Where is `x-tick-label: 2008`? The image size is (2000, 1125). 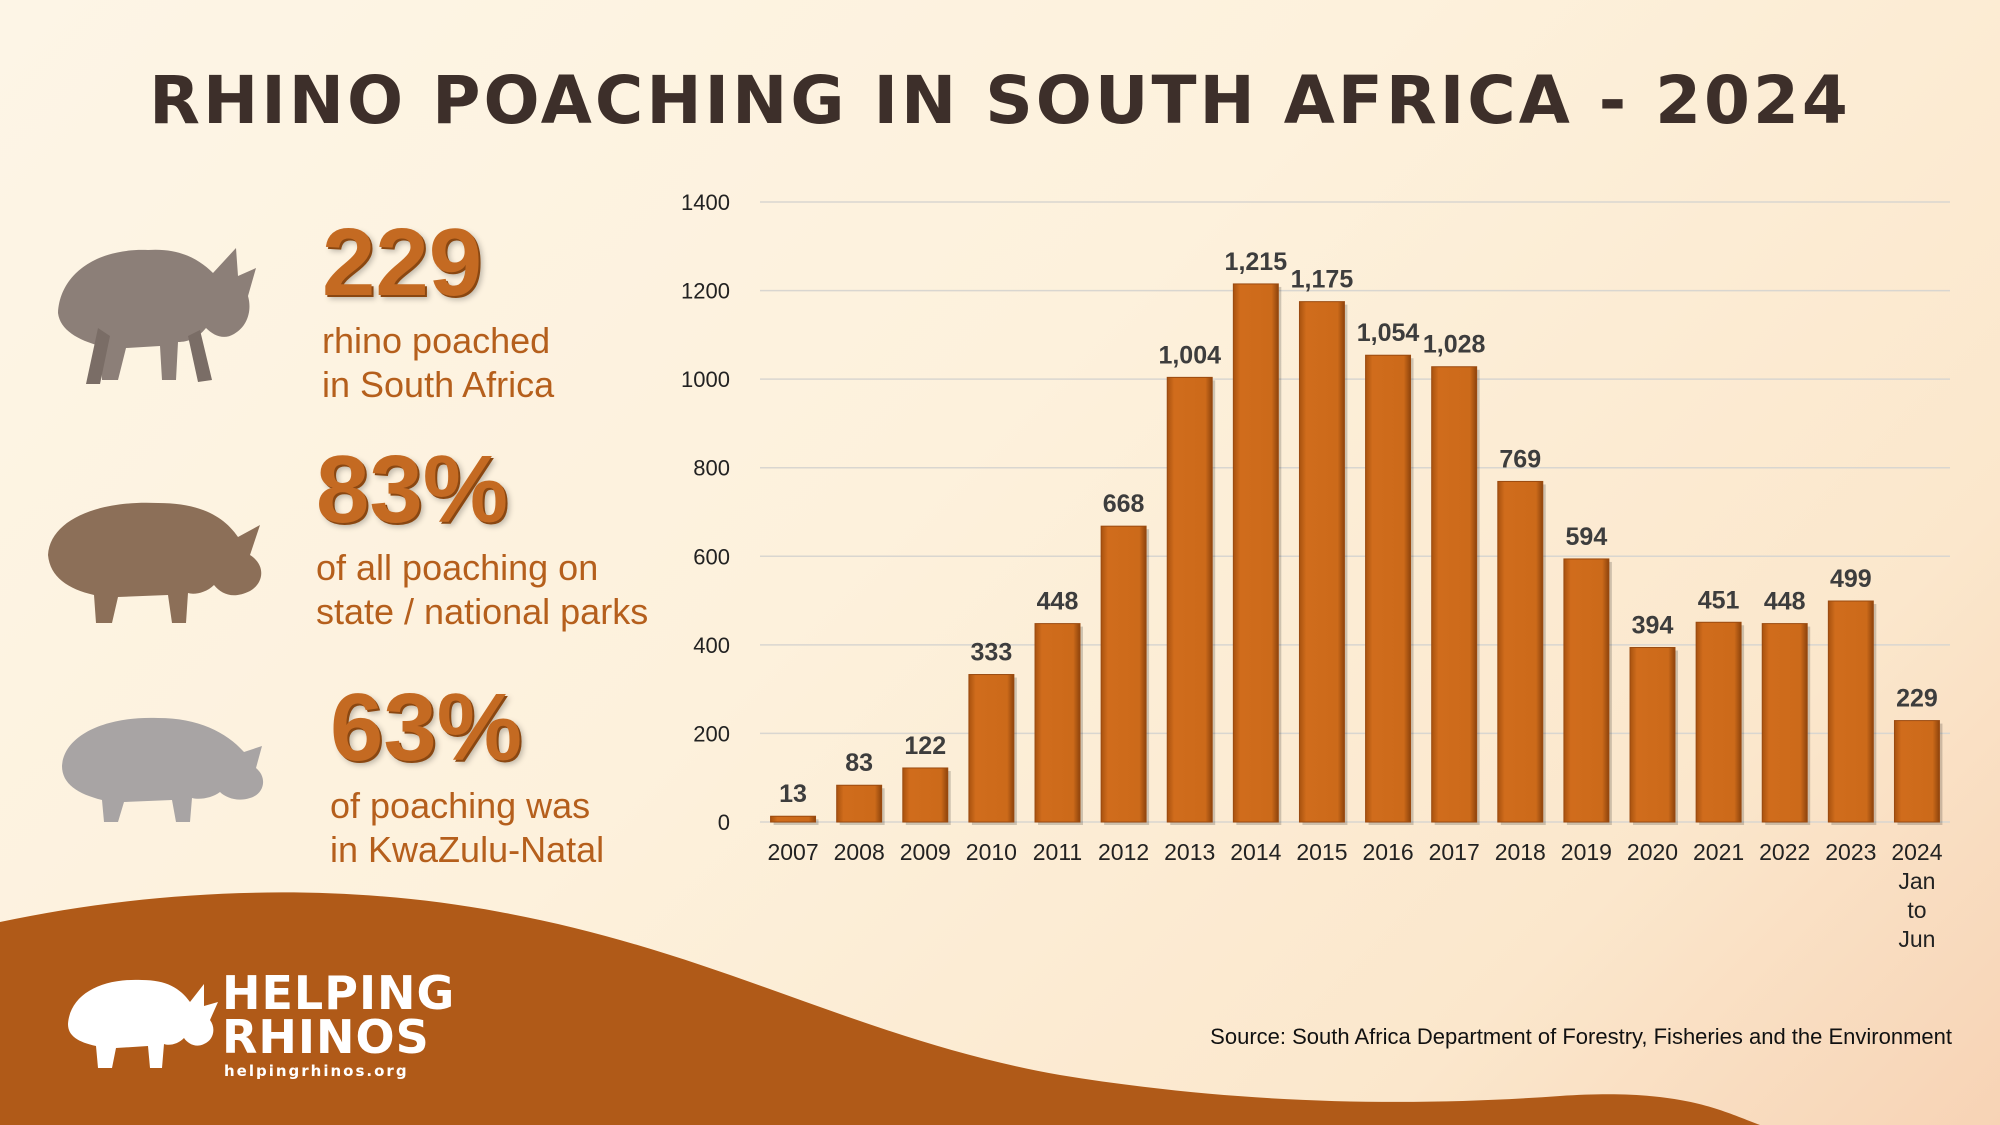 x-tick-label: 2008 is located at coordinates (859, 852).